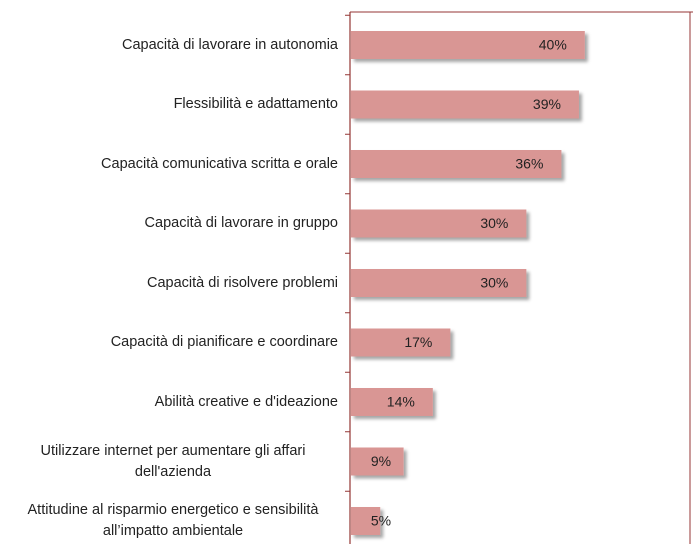  Describe the element at coordinates (169, 105) in the screenshot. I see `category-label-box: Flessibilità e adattamento` at that location.